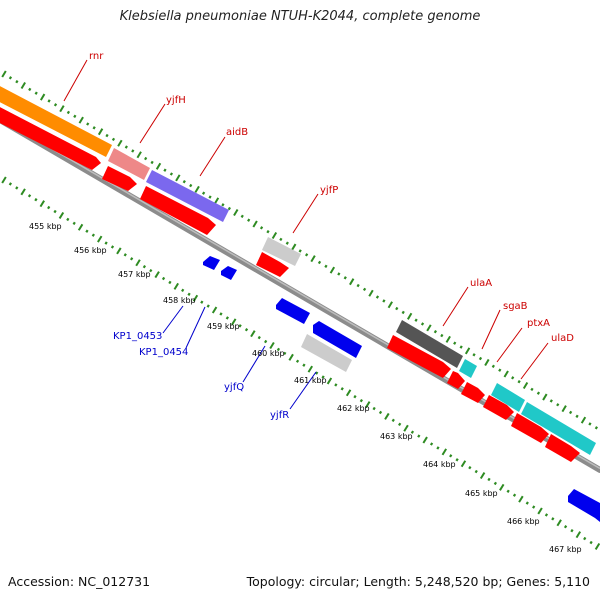 The image size is (600, 600). Describe the element at coordinates (279, 415) in the screenshot. I see `label-yjfR: yjfR` at that location.